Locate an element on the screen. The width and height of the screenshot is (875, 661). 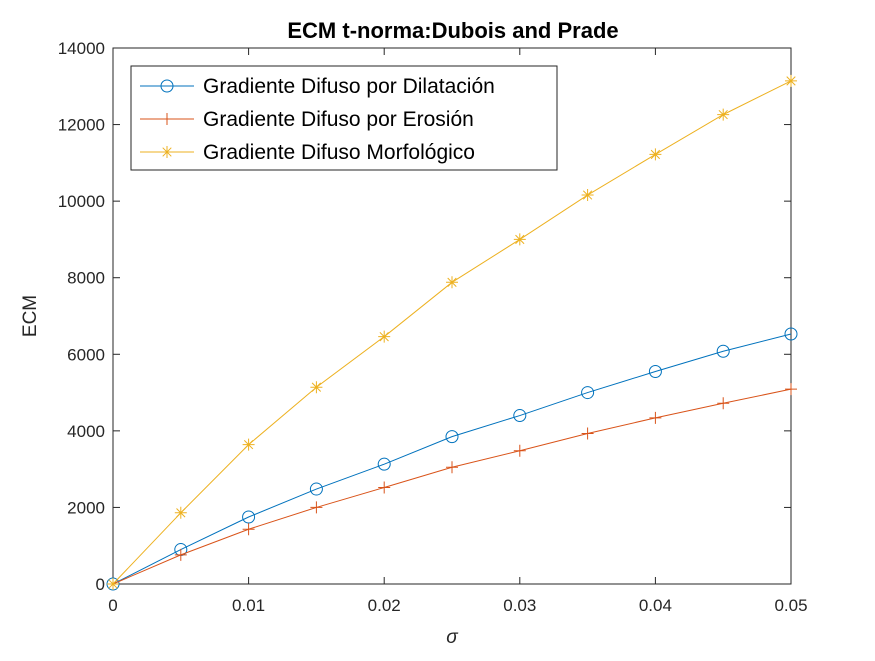
x-axis-label: σ is located at coordinates (452, 637).